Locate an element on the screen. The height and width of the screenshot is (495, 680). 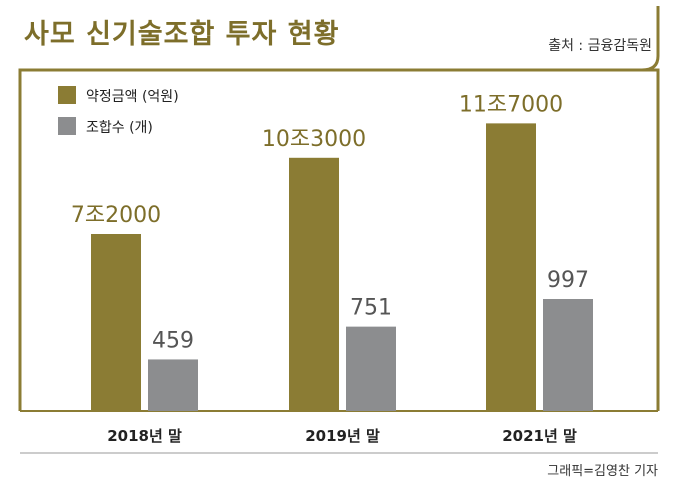
category-label-2: 2021년 말 is located at coordinates (539, 436).